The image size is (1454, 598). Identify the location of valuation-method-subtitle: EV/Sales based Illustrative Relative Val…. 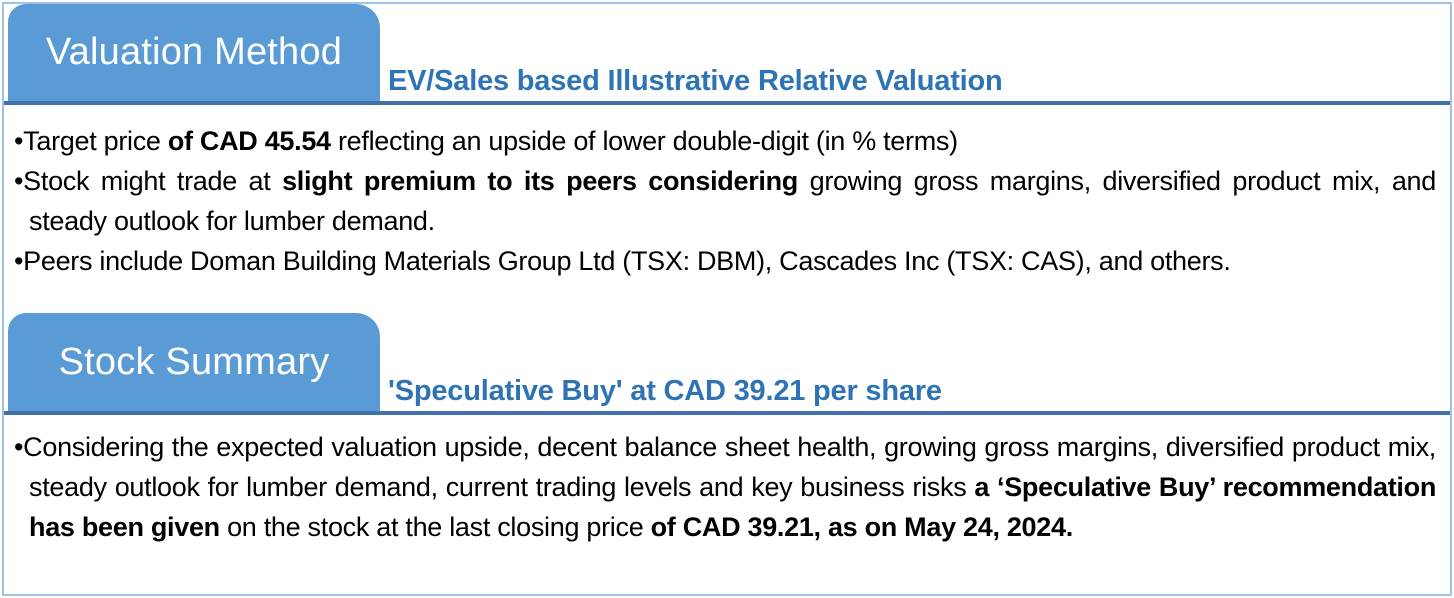
(695, 81).